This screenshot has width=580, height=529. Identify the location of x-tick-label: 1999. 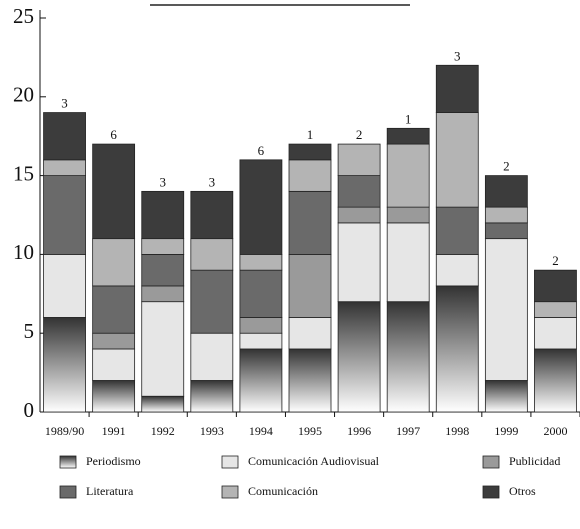
(506, 431).